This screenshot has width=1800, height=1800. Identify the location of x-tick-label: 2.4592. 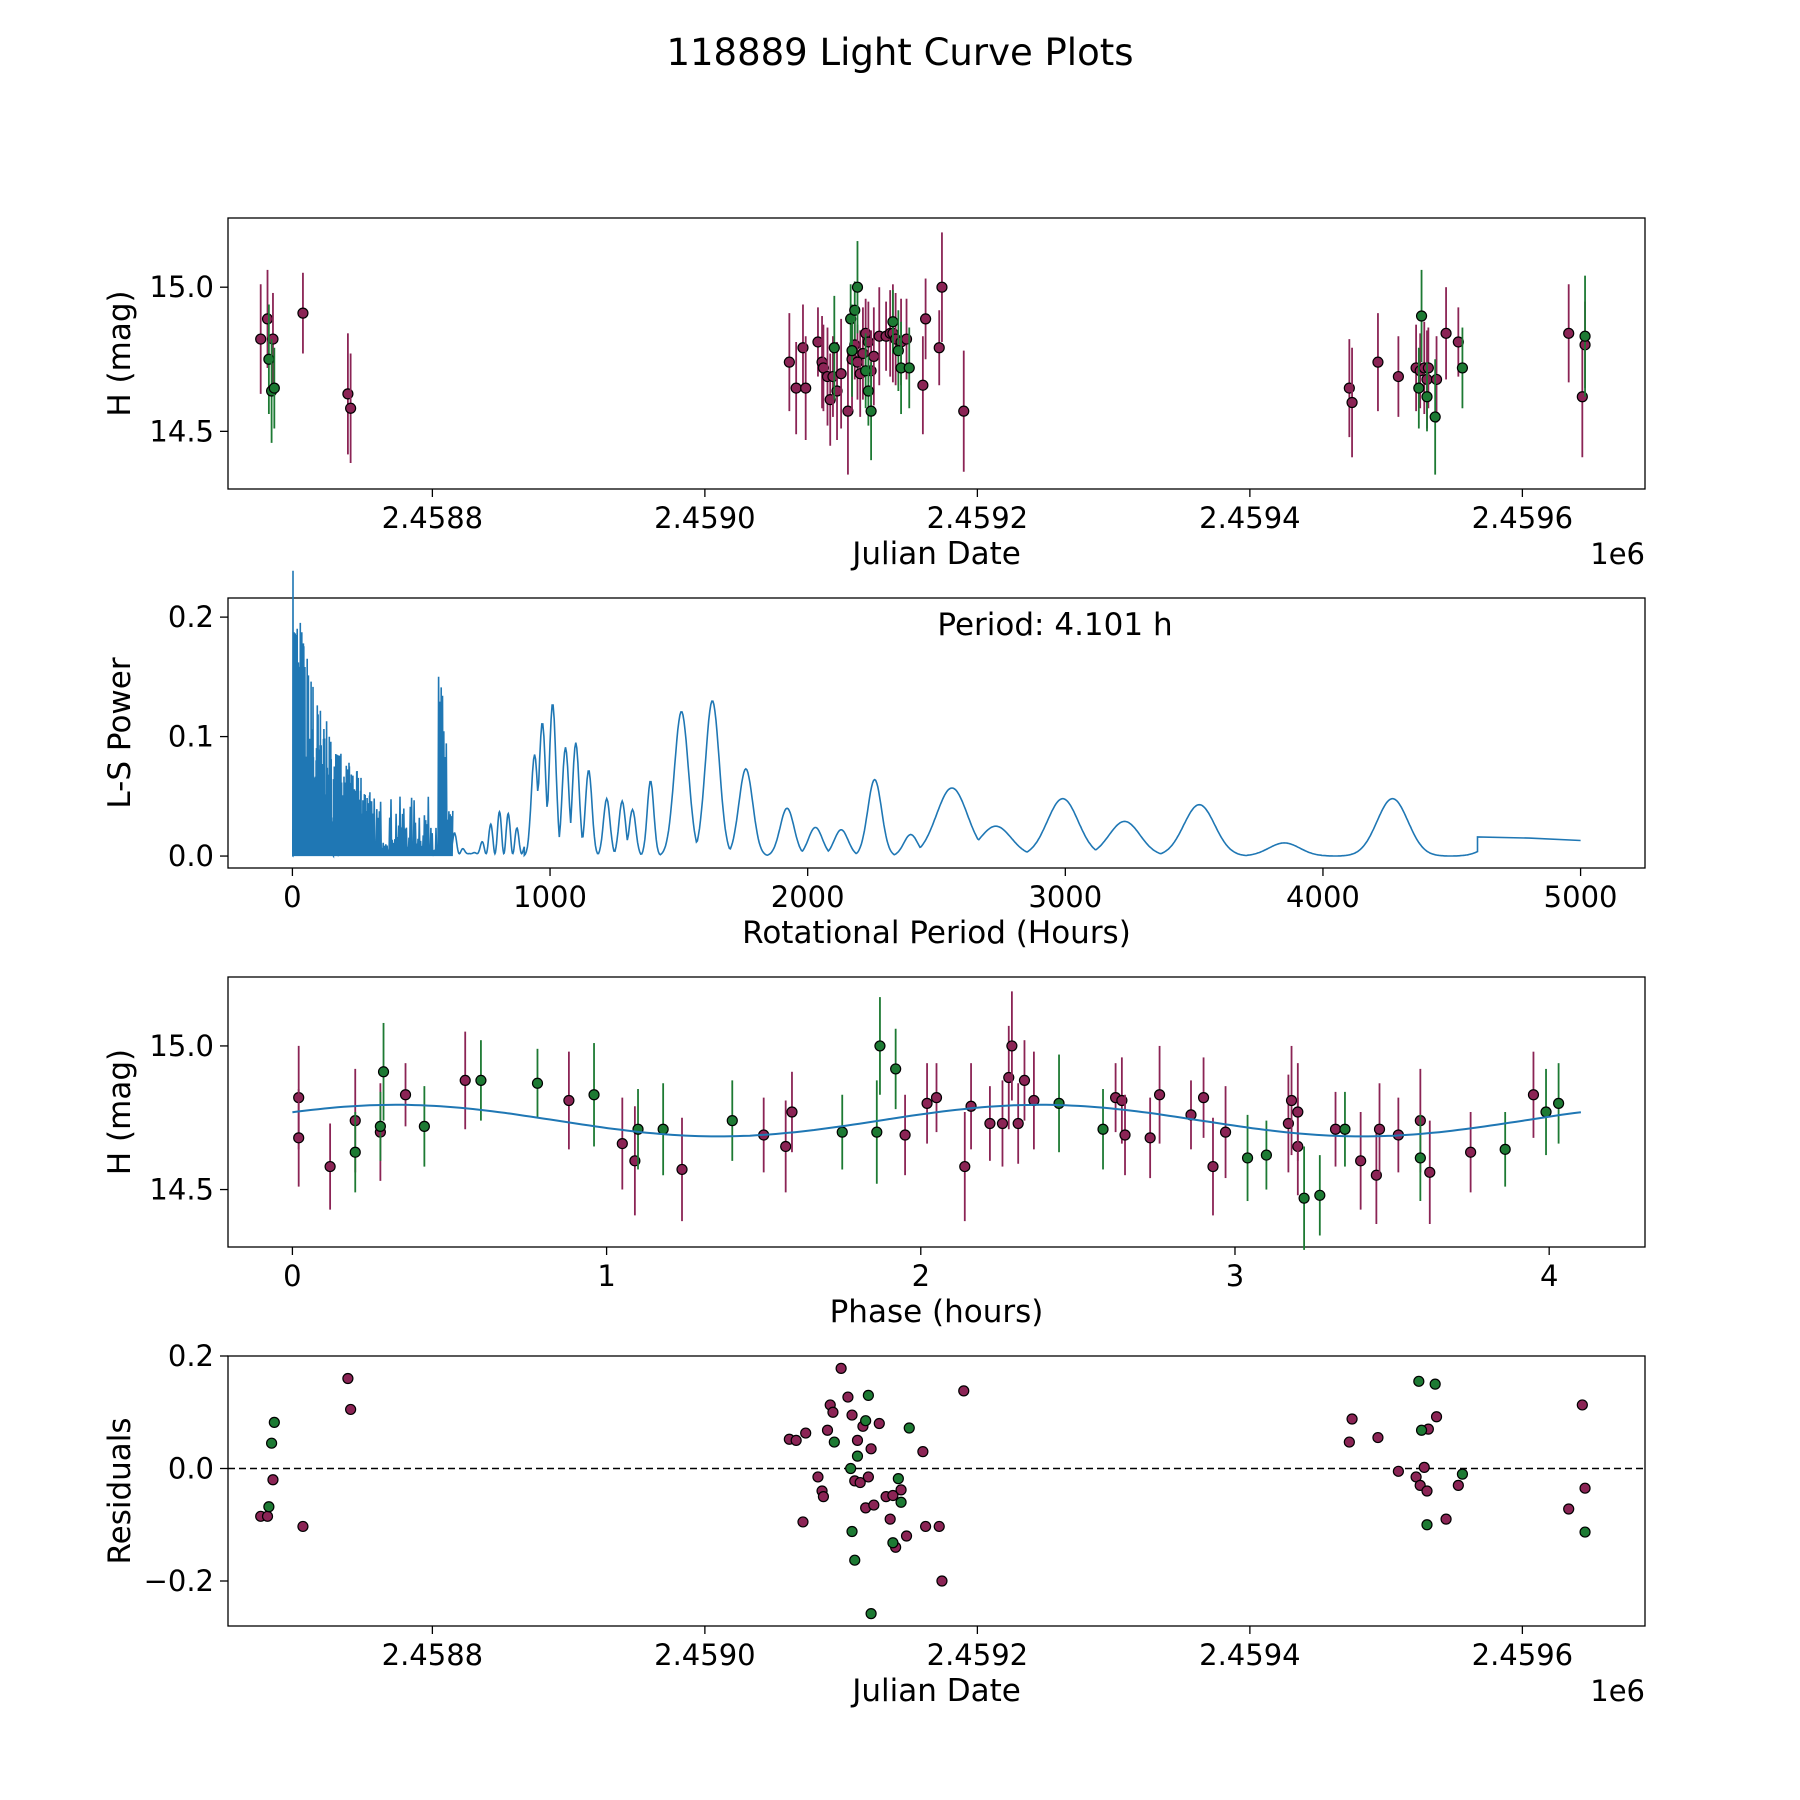
(977, 1655).